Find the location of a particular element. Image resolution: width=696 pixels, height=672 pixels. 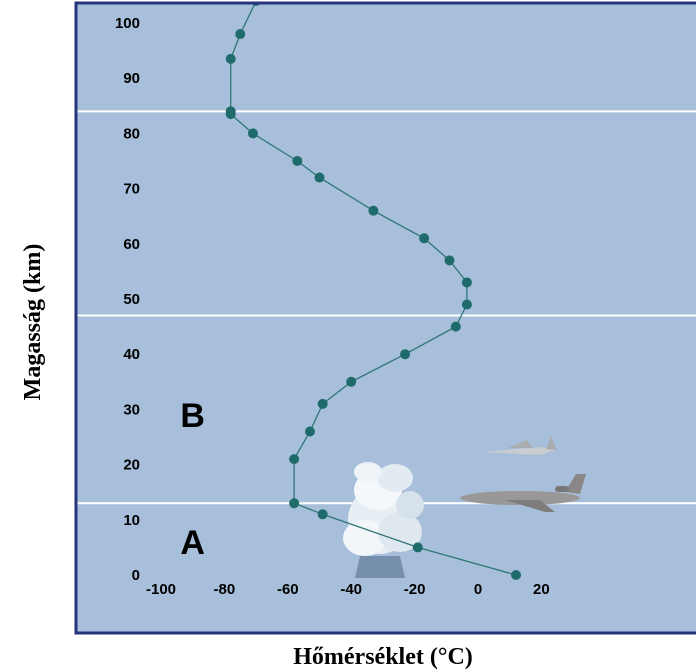

y-tick-label: 0 is located at coordinates (136, 575).